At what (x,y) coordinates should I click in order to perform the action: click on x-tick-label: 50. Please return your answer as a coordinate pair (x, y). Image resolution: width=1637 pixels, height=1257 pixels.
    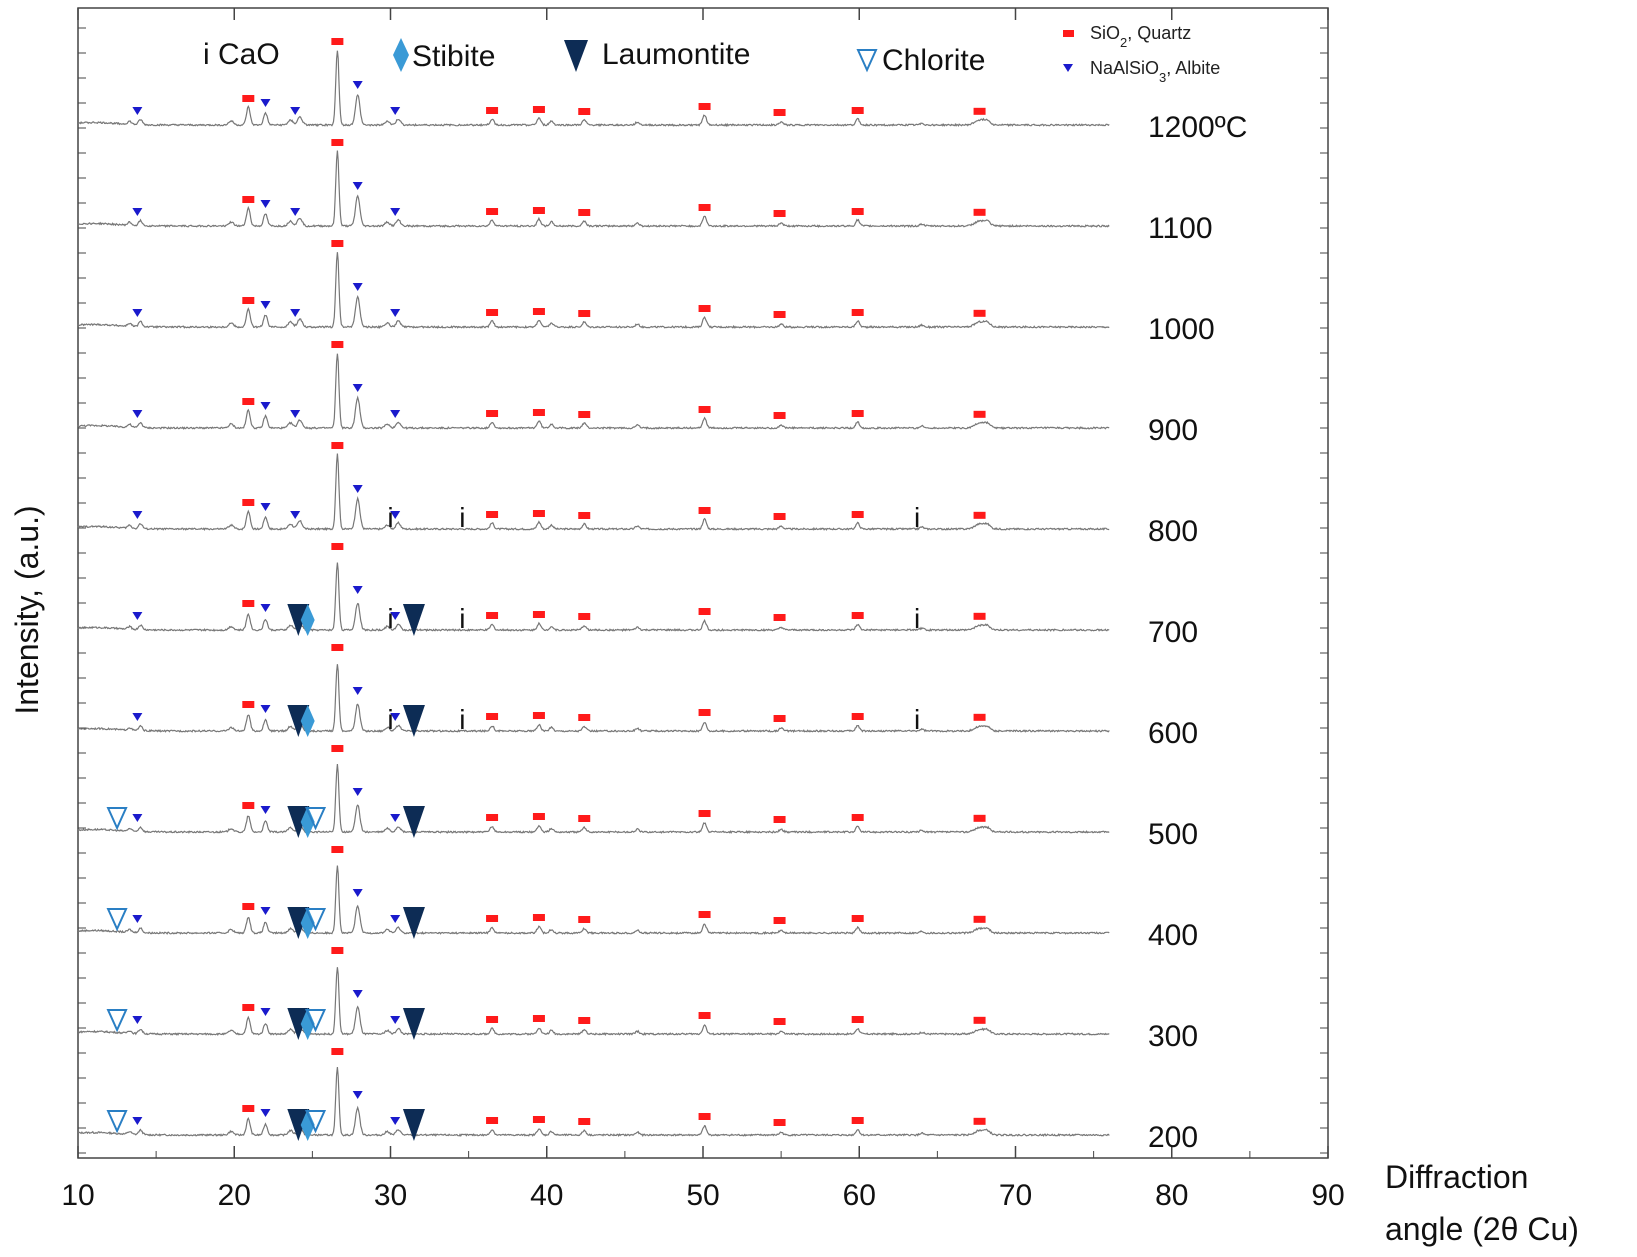
    Looking at the image, I should click on (702, 1195).